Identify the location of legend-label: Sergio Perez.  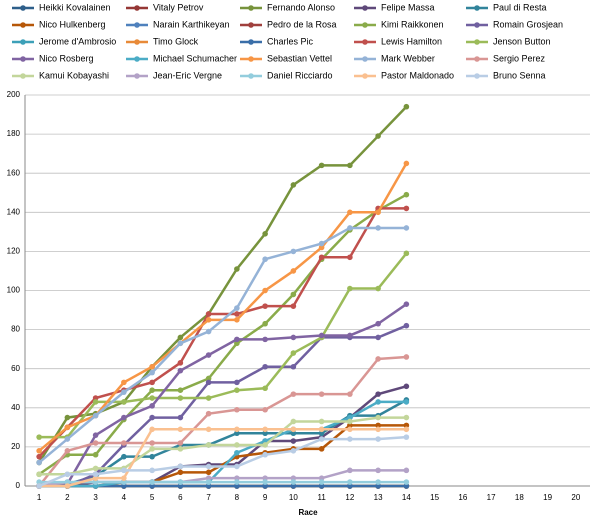
(519, 58).